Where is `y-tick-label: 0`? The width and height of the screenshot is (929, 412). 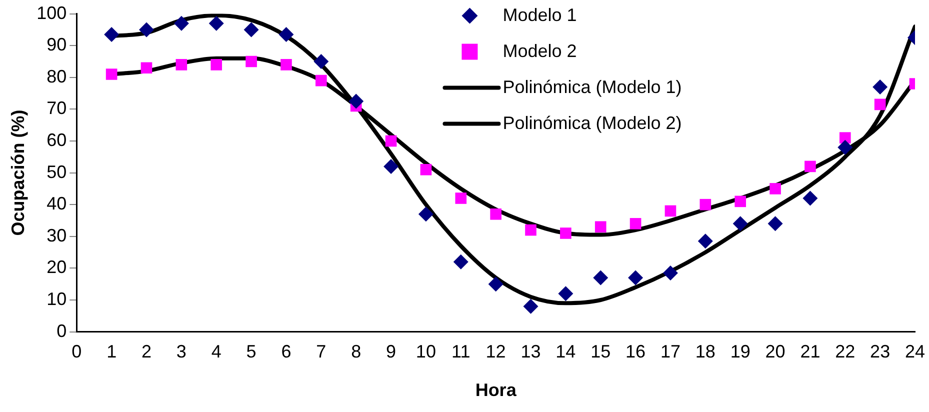
y-tick-label: 0 is located at coordinates (61, 330).